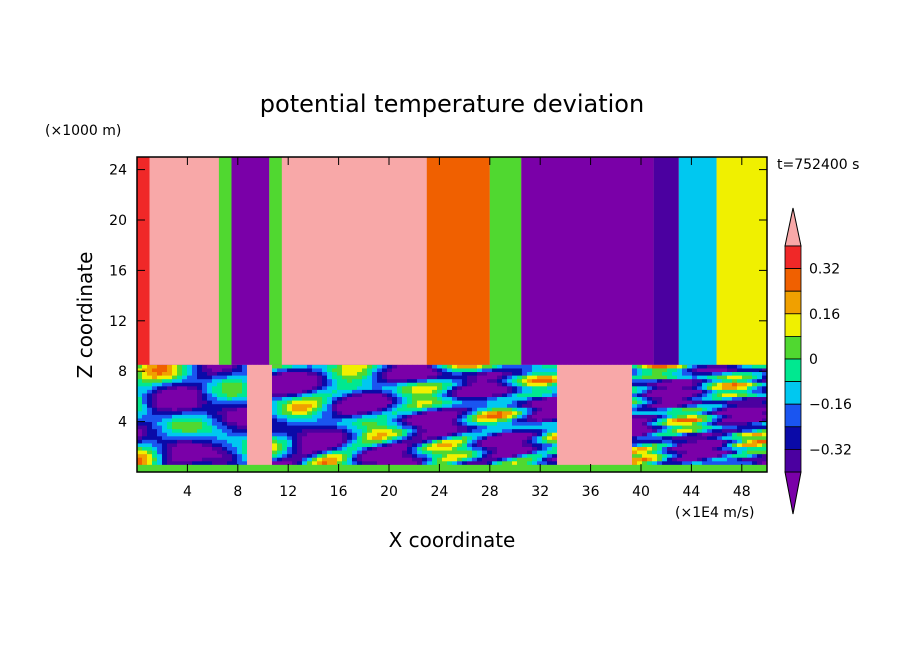 Image resolution: width=904 pixels, height=654 pixels. I want to click on colorbar-label: 0.16, so click(824, 315).